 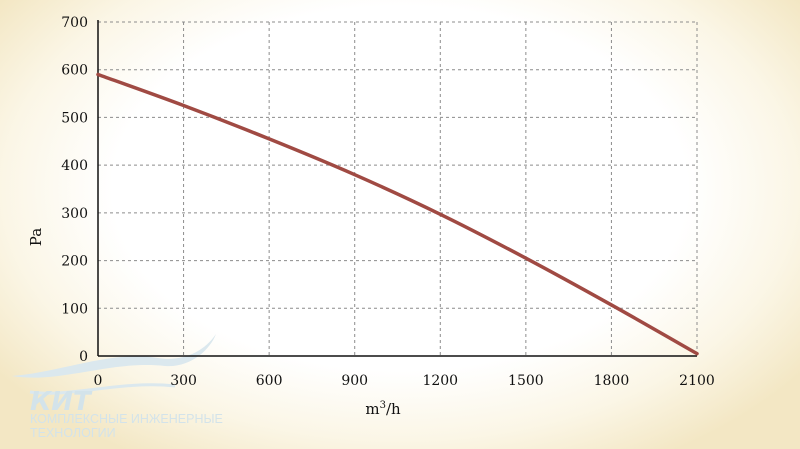 What do you see at coordinates (73, 433) in the screenshot?
I see `watermark-line2: ТЕХНОЛОГИИ` at bounding box center [73, 433].